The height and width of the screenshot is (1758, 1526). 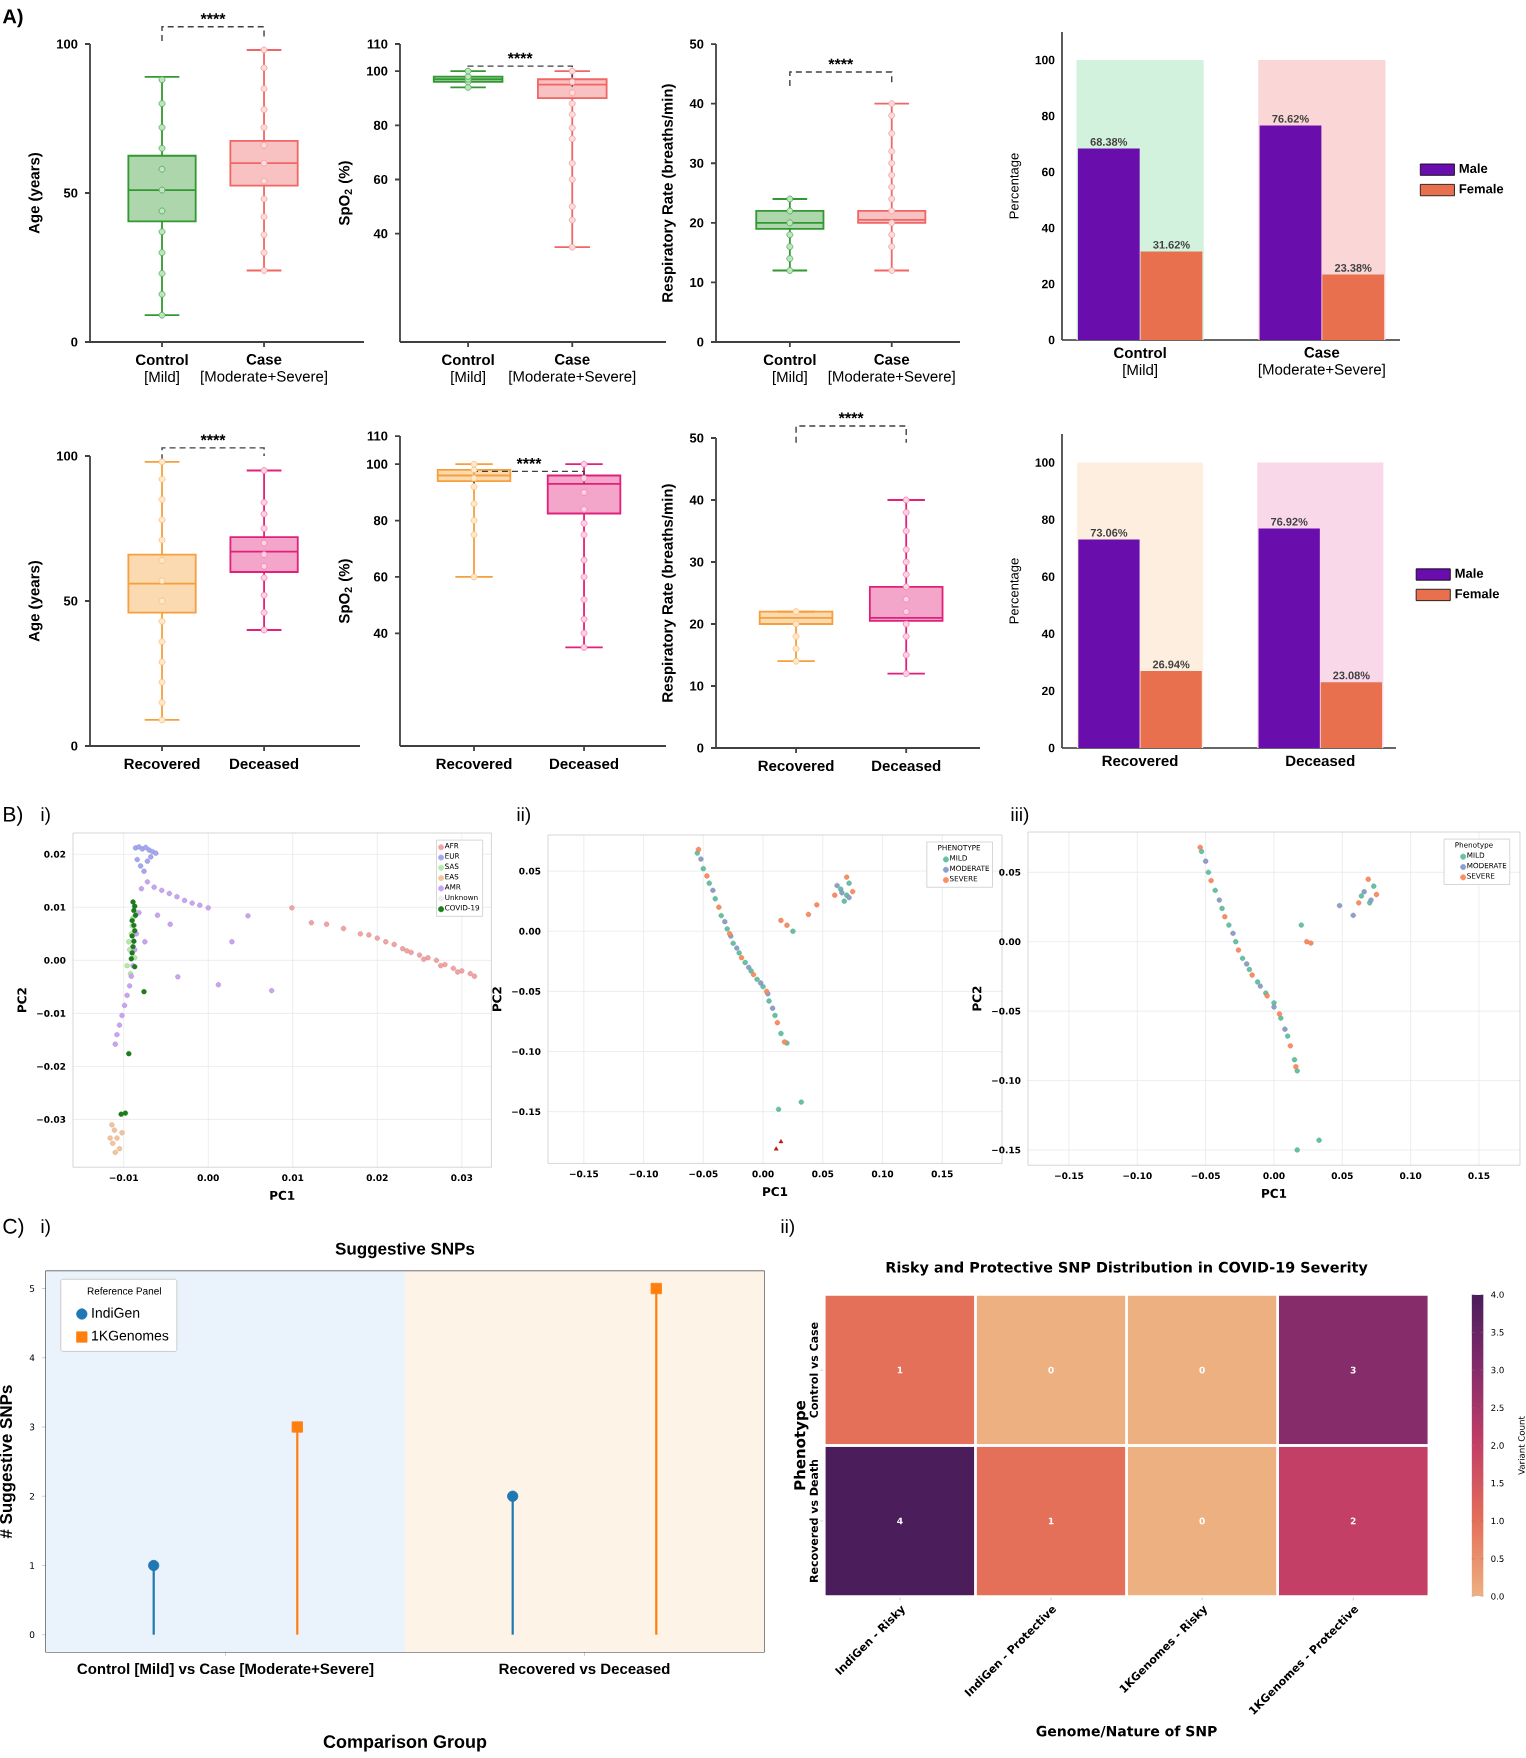 I want to click on text: A), so click(x=12, y=18).